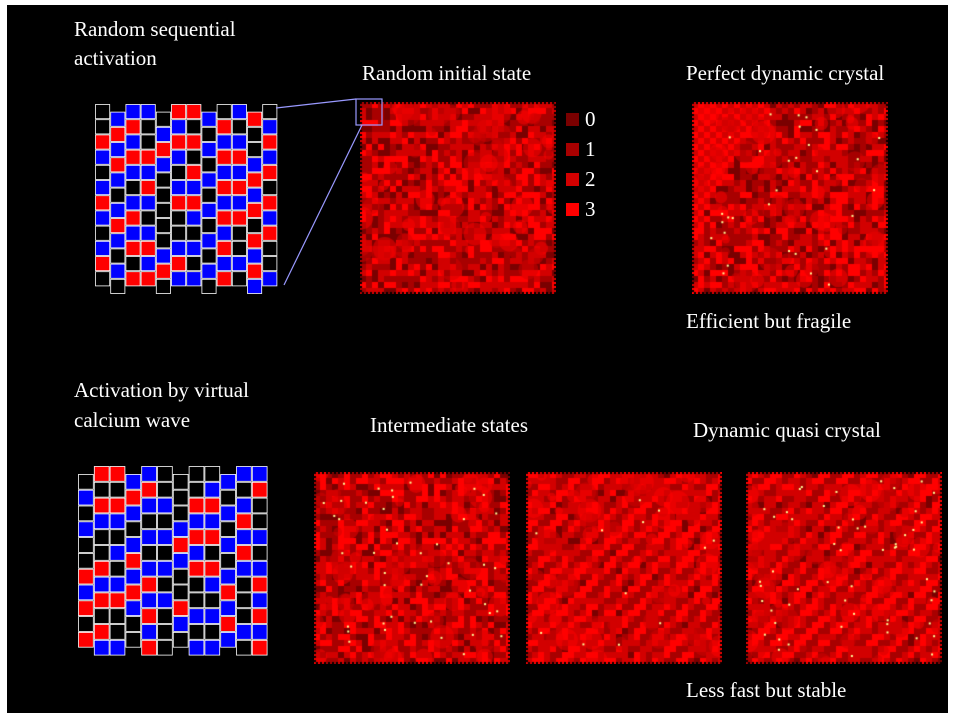 This screenshot has width=955, height=720. I want to click on less-fast-but-stable-label: Less fast but stable, so click(766, 690).